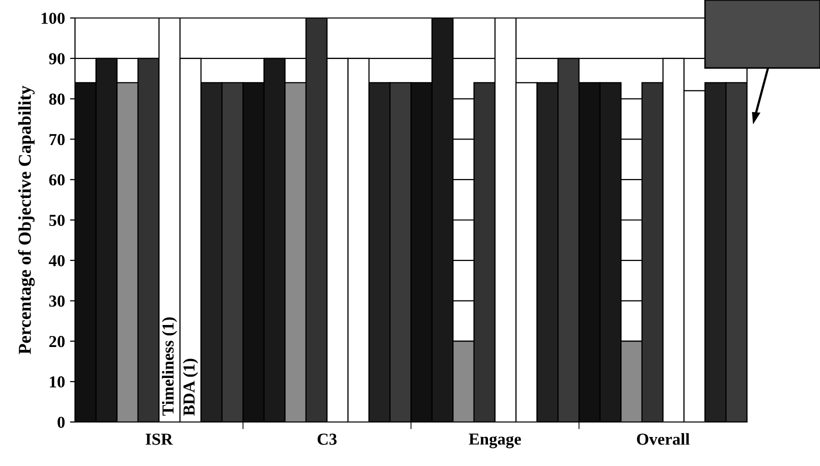 The image size is (820, 466). Describe the element at coordinates (57, 342) in the screenshot. I see `y-tick-label: 20` at that location.